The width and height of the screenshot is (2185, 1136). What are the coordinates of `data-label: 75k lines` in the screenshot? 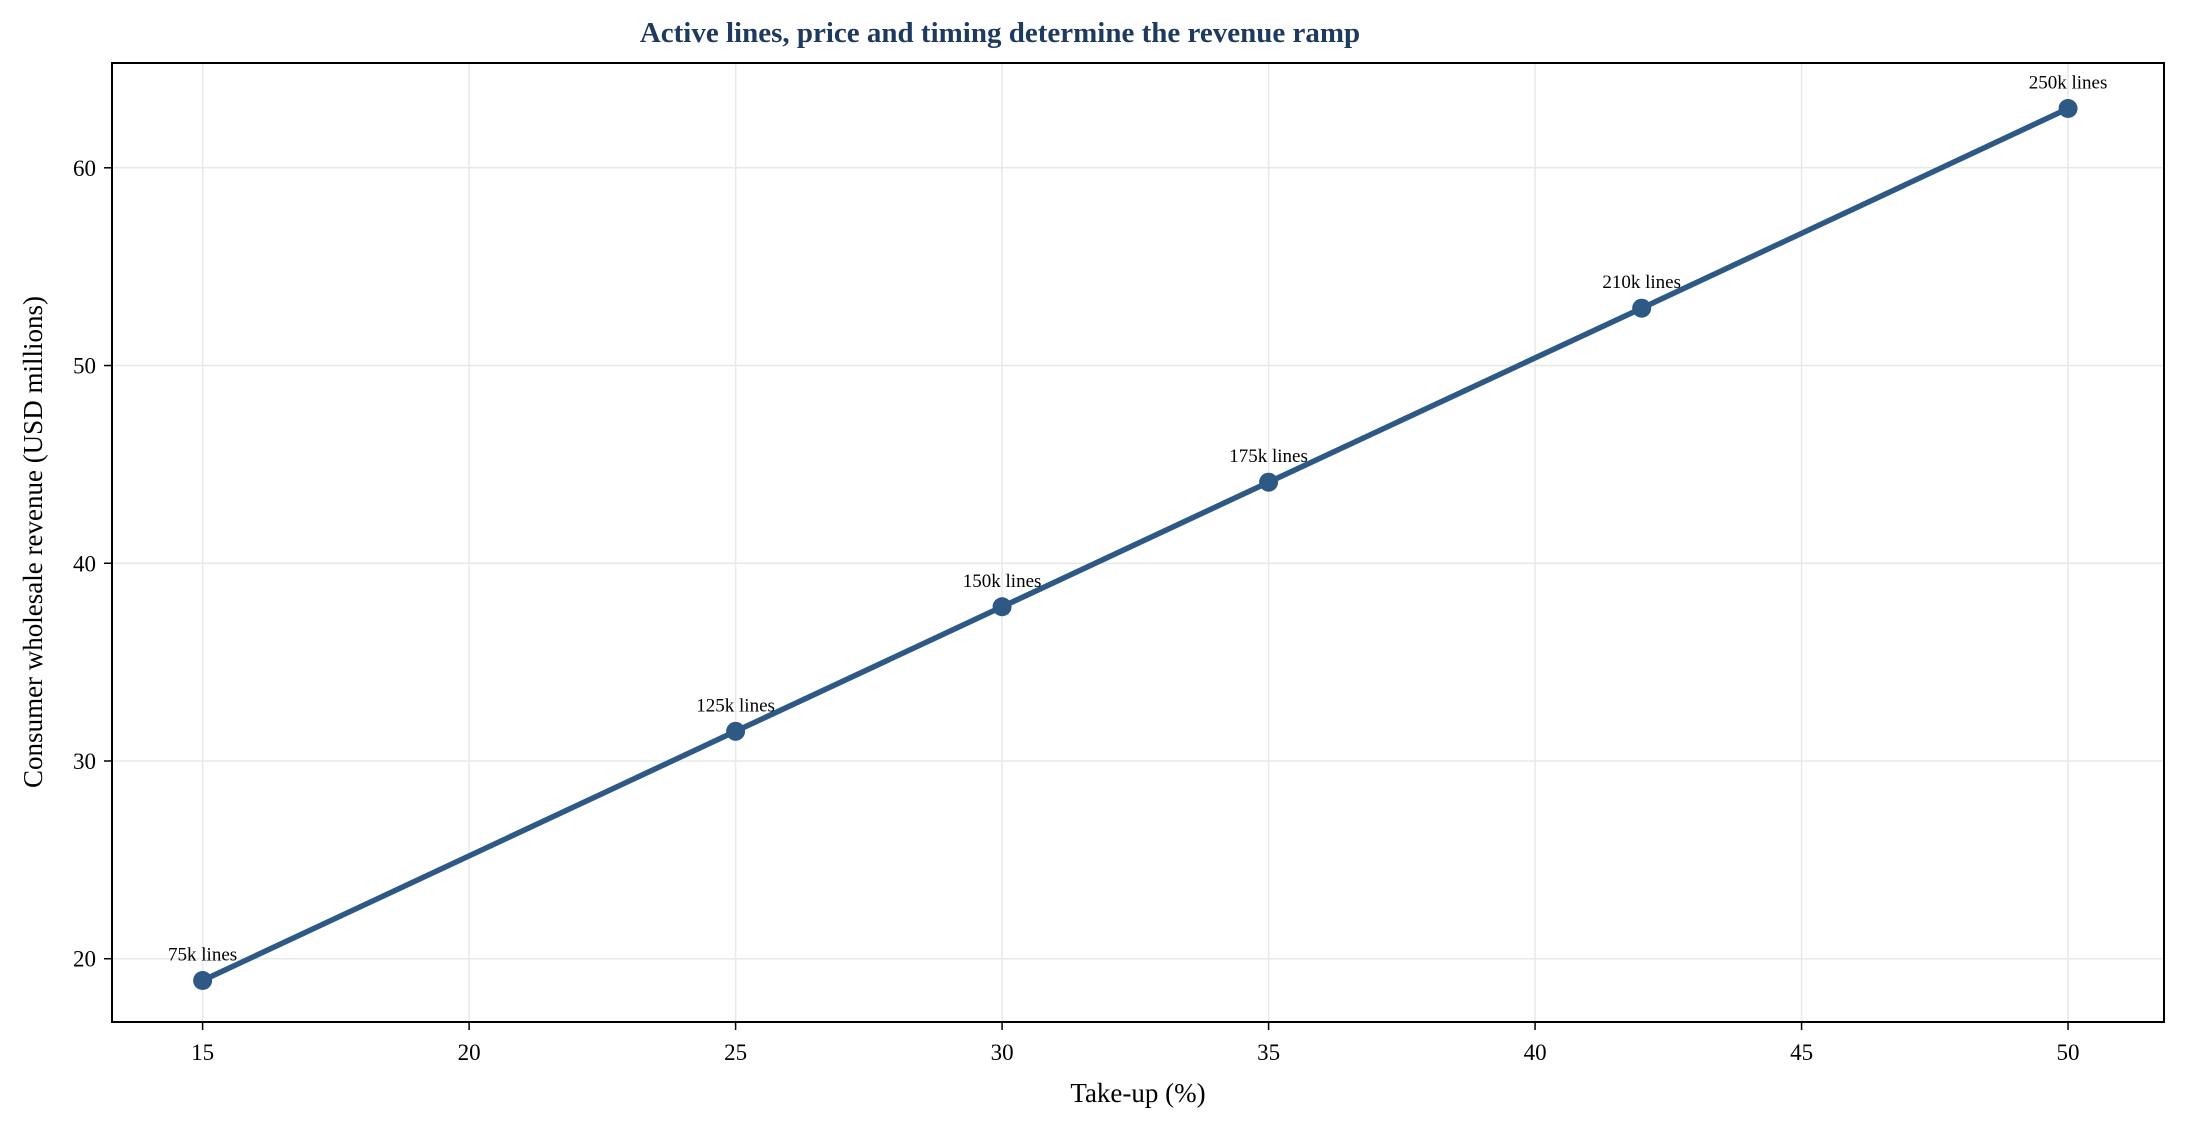 It's located at (202, 954).